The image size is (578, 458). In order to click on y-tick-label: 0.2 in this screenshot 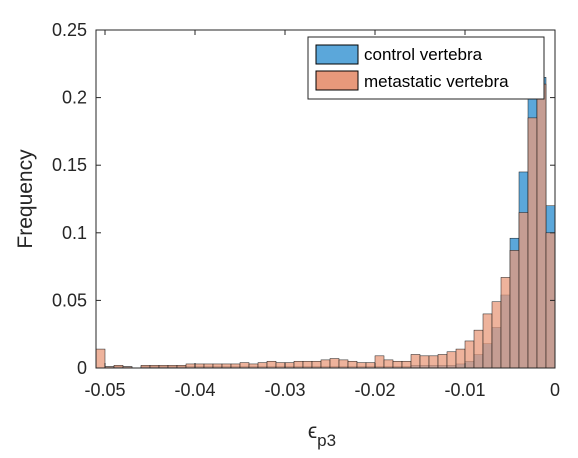, I will do `click(74, 98)`.